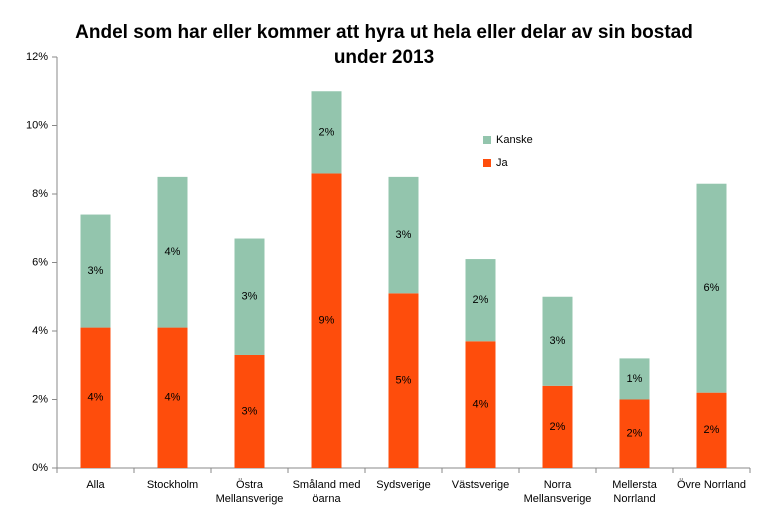 The image size is (768, 508). Describe the element at coordinates (634, 492) in the screenshot. I see `x-tick-label: Mellersta Norrland` at that location.